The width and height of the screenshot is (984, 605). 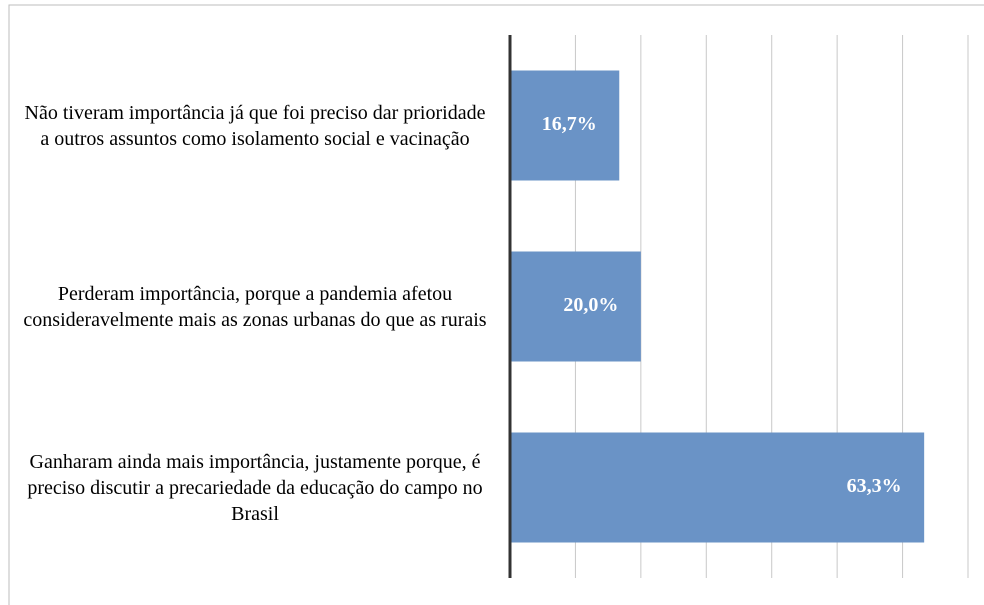 I want to click on value-label: 16,7%, so click(x=569, y=124).